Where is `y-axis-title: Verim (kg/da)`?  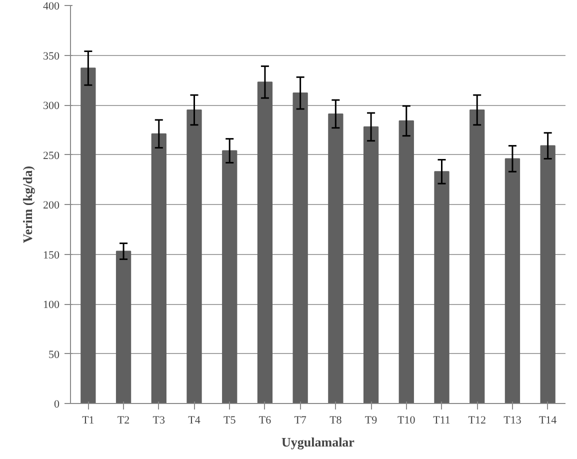
y-axis-title: Verim (kg/da) is located at coordinates (27, 205).